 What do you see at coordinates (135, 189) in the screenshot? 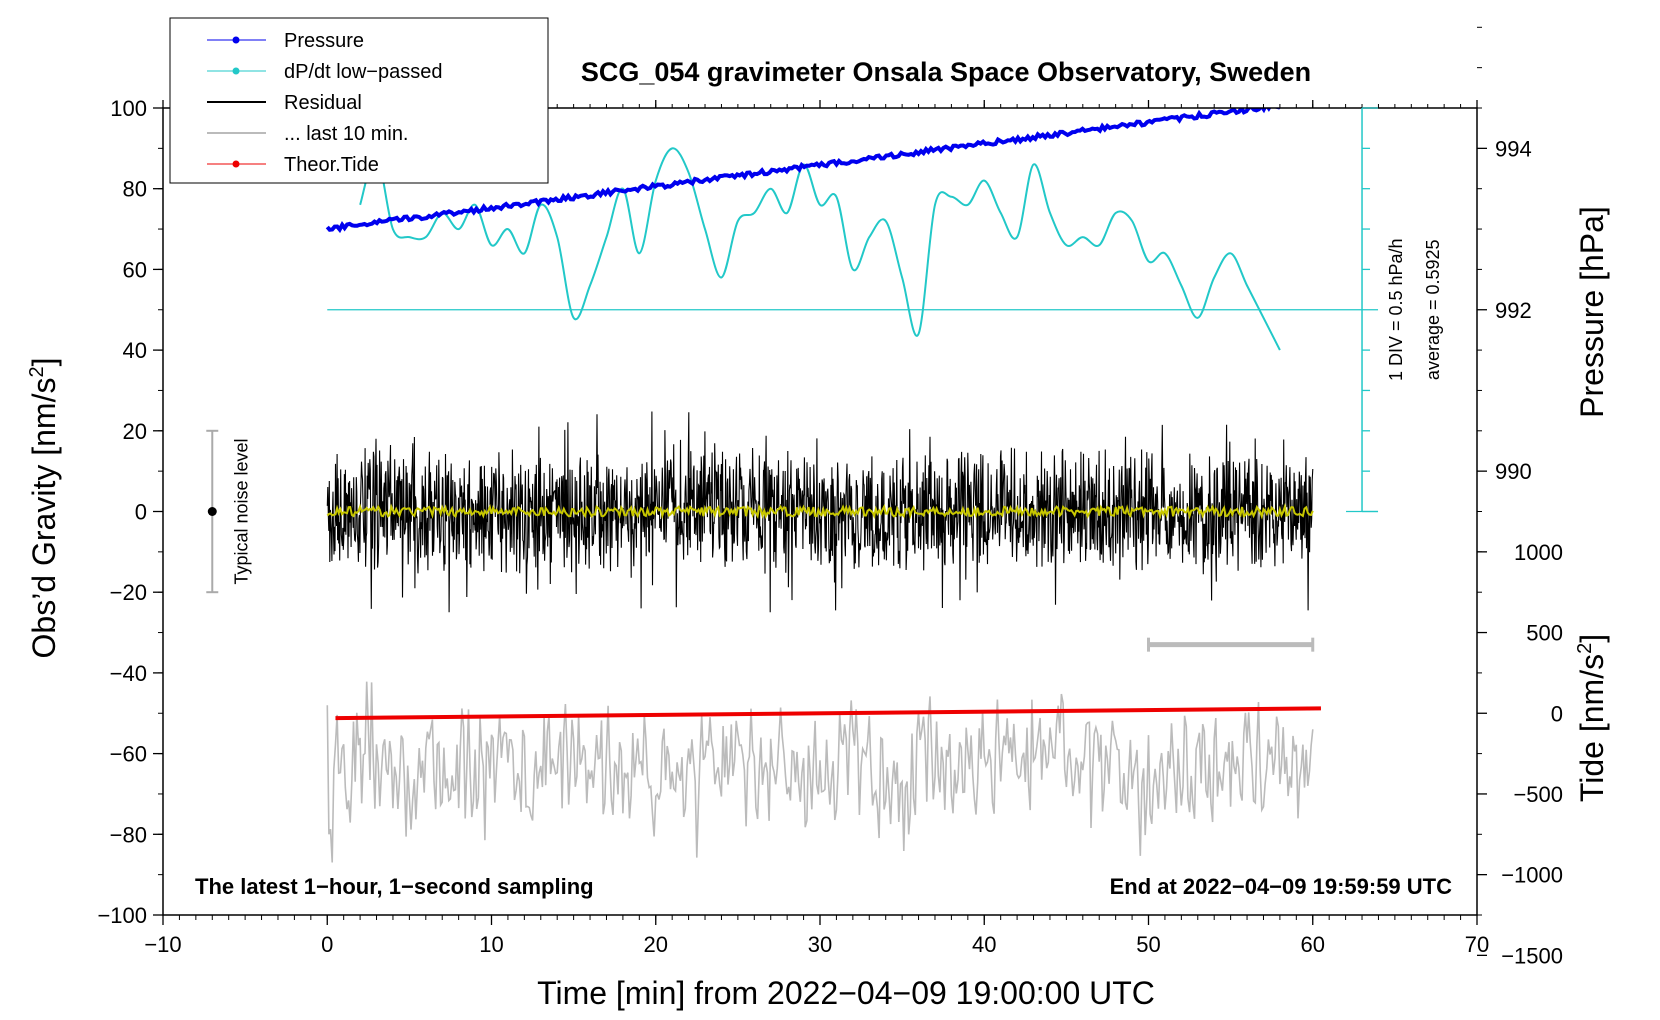
I see `y-tick-label: 80` at bounding box center [135, 189].